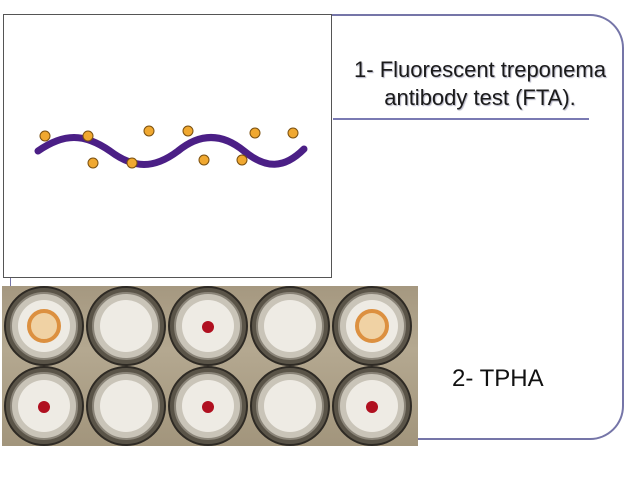 The width and height of the screenshot is (638, 479). I want to click on frame-tick, so click(10, 281).